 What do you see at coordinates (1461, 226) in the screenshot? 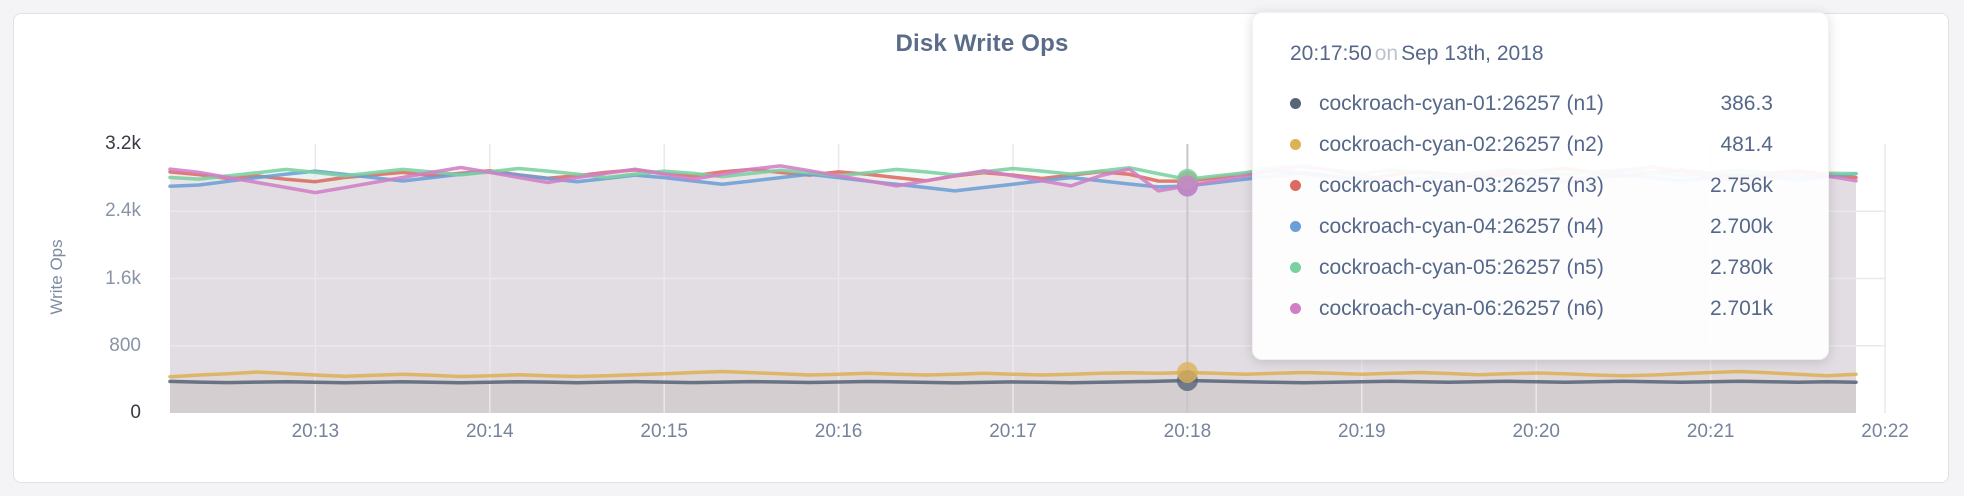
I see `tooltip-series-name: cockroach-cyan-04:26257 (n4)` at bounding box center [1461, 226].